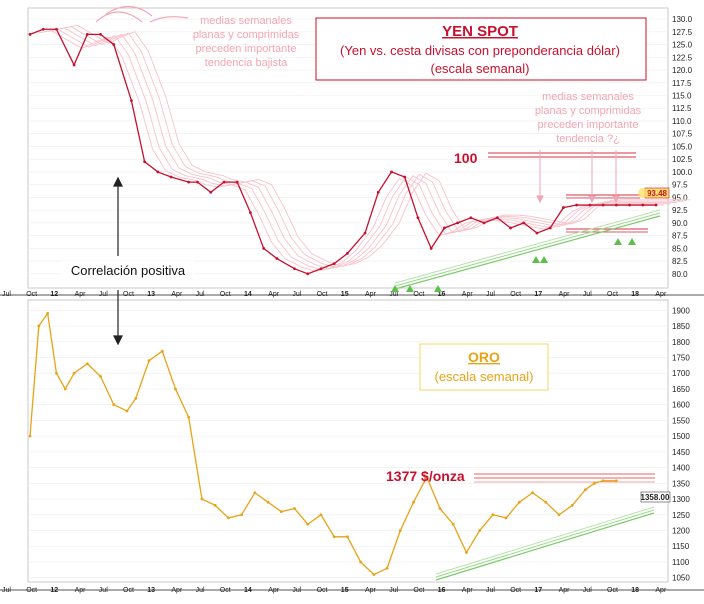  Describe the element at coordinates (681, 452) in the screenshot. I see `gold-y-tick: 1450` at that location.